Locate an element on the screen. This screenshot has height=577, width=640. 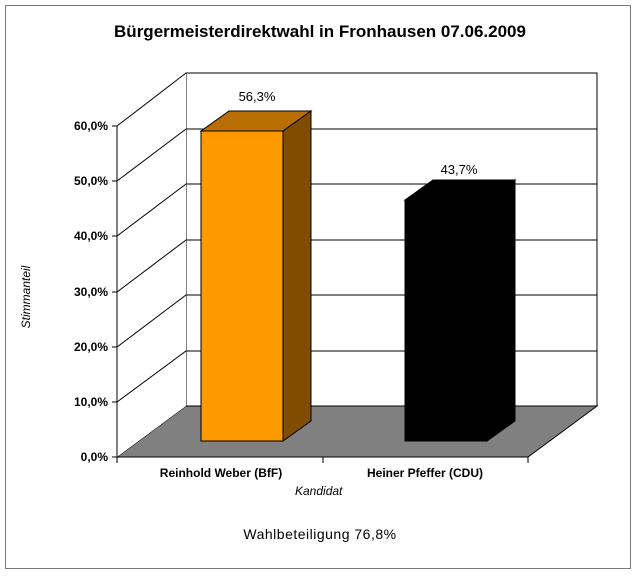
chart-side-wall is located at coordinates (151, 265).